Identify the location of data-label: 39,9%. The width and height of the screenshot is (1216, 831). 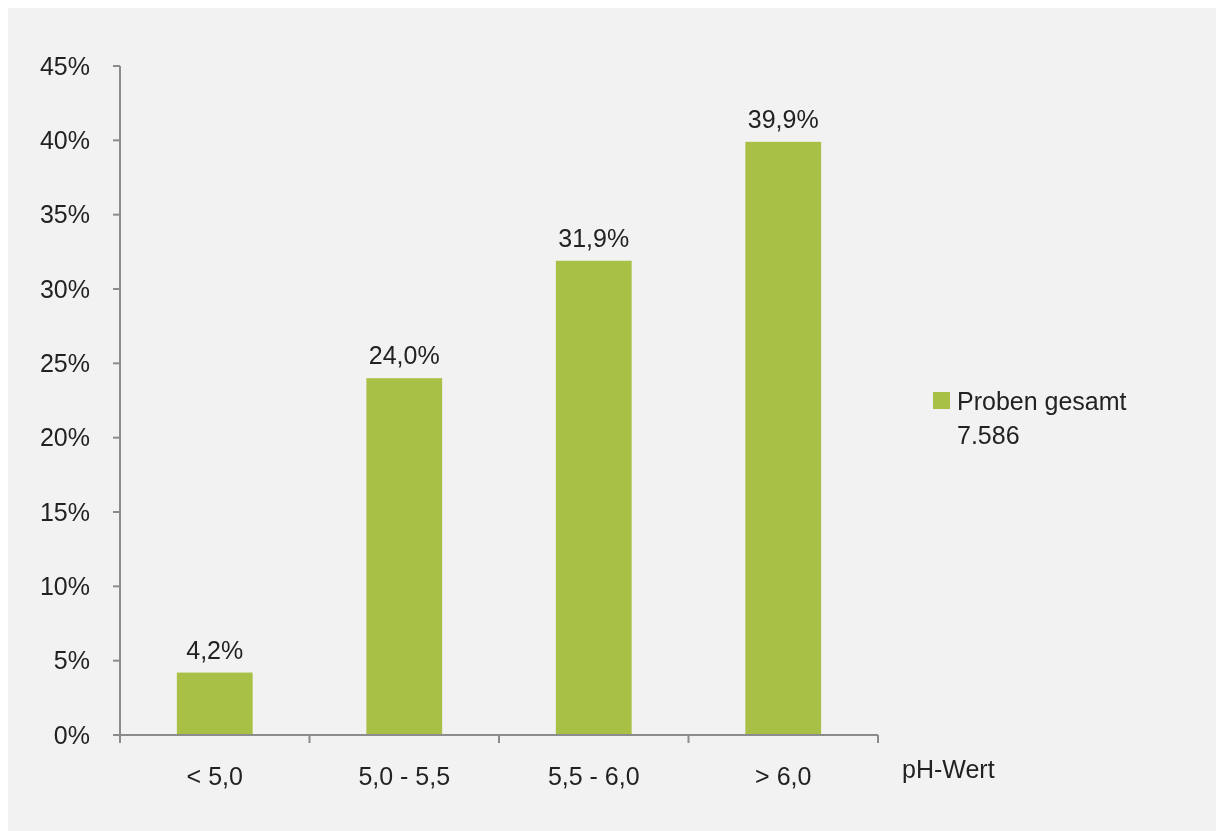
(783, 118).